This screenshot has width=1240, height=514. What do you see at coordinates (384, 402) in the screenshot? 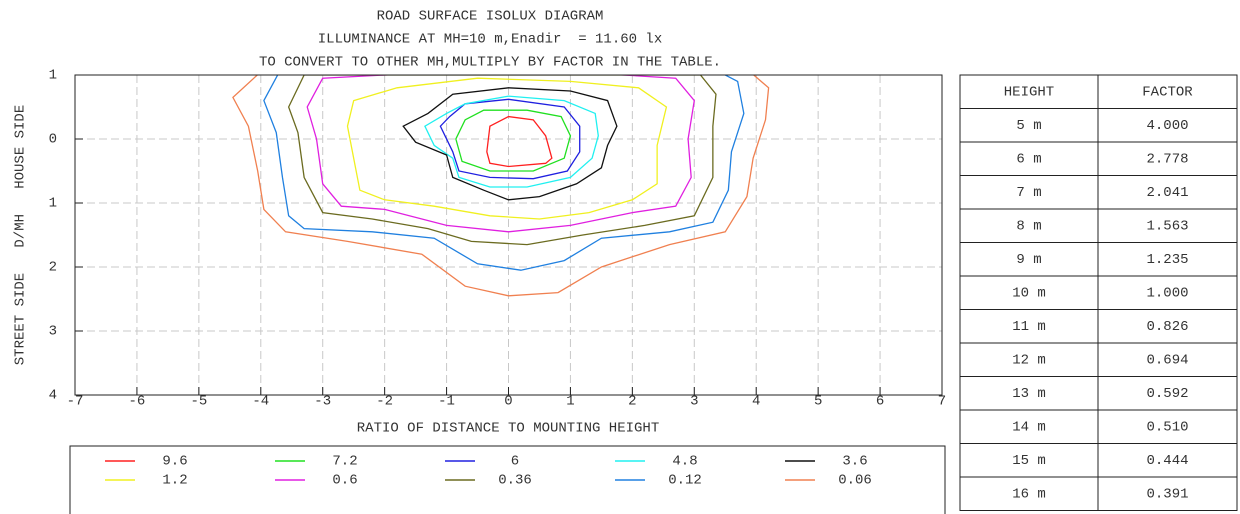
I see `x-tick-label: -2` at bounding box center [384, 402].